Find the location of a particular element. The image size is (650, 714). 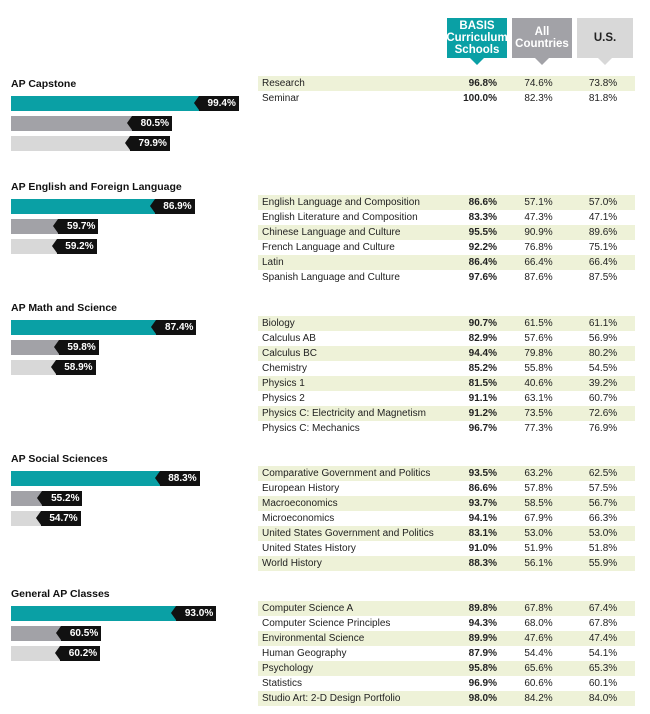

value-all-countries: 57.8% is located at coordinates (538, 488).